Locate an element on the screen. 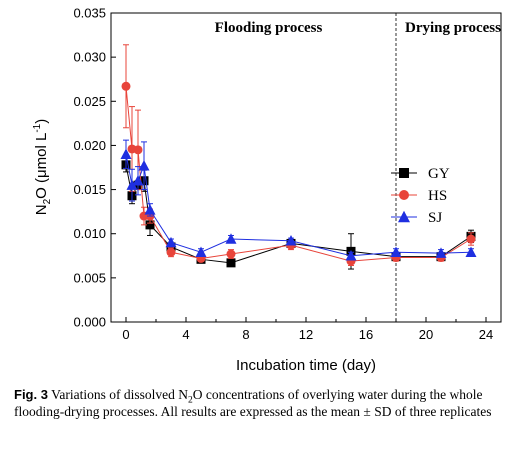 The width and height of the screenshot is (516, 452). y-tick-label: 0.035 is located at coordinates (89, 13).